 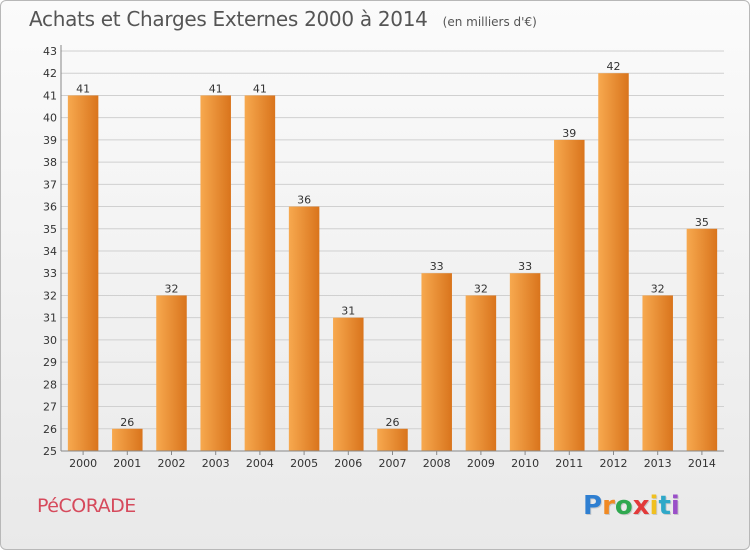 I want to click on chart-title: Achats et Charges Externes 2000 à 2014, so click(x=228, y=19).